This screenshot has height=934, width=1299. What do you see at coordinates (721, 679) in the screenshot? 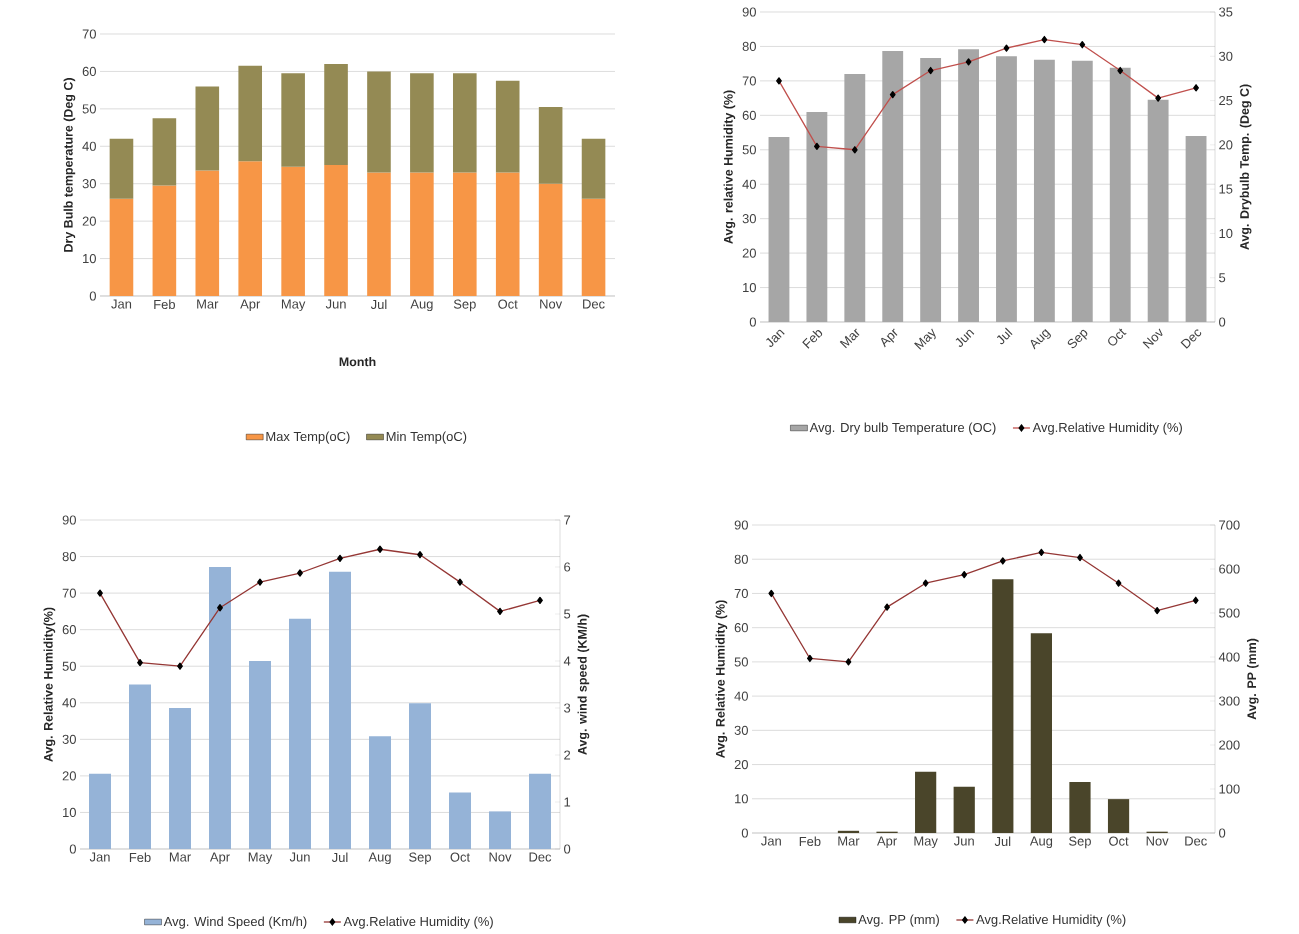
I see `y-axis-title: Avg. Relative Humidity (%)` at bounding box center [721, 679].